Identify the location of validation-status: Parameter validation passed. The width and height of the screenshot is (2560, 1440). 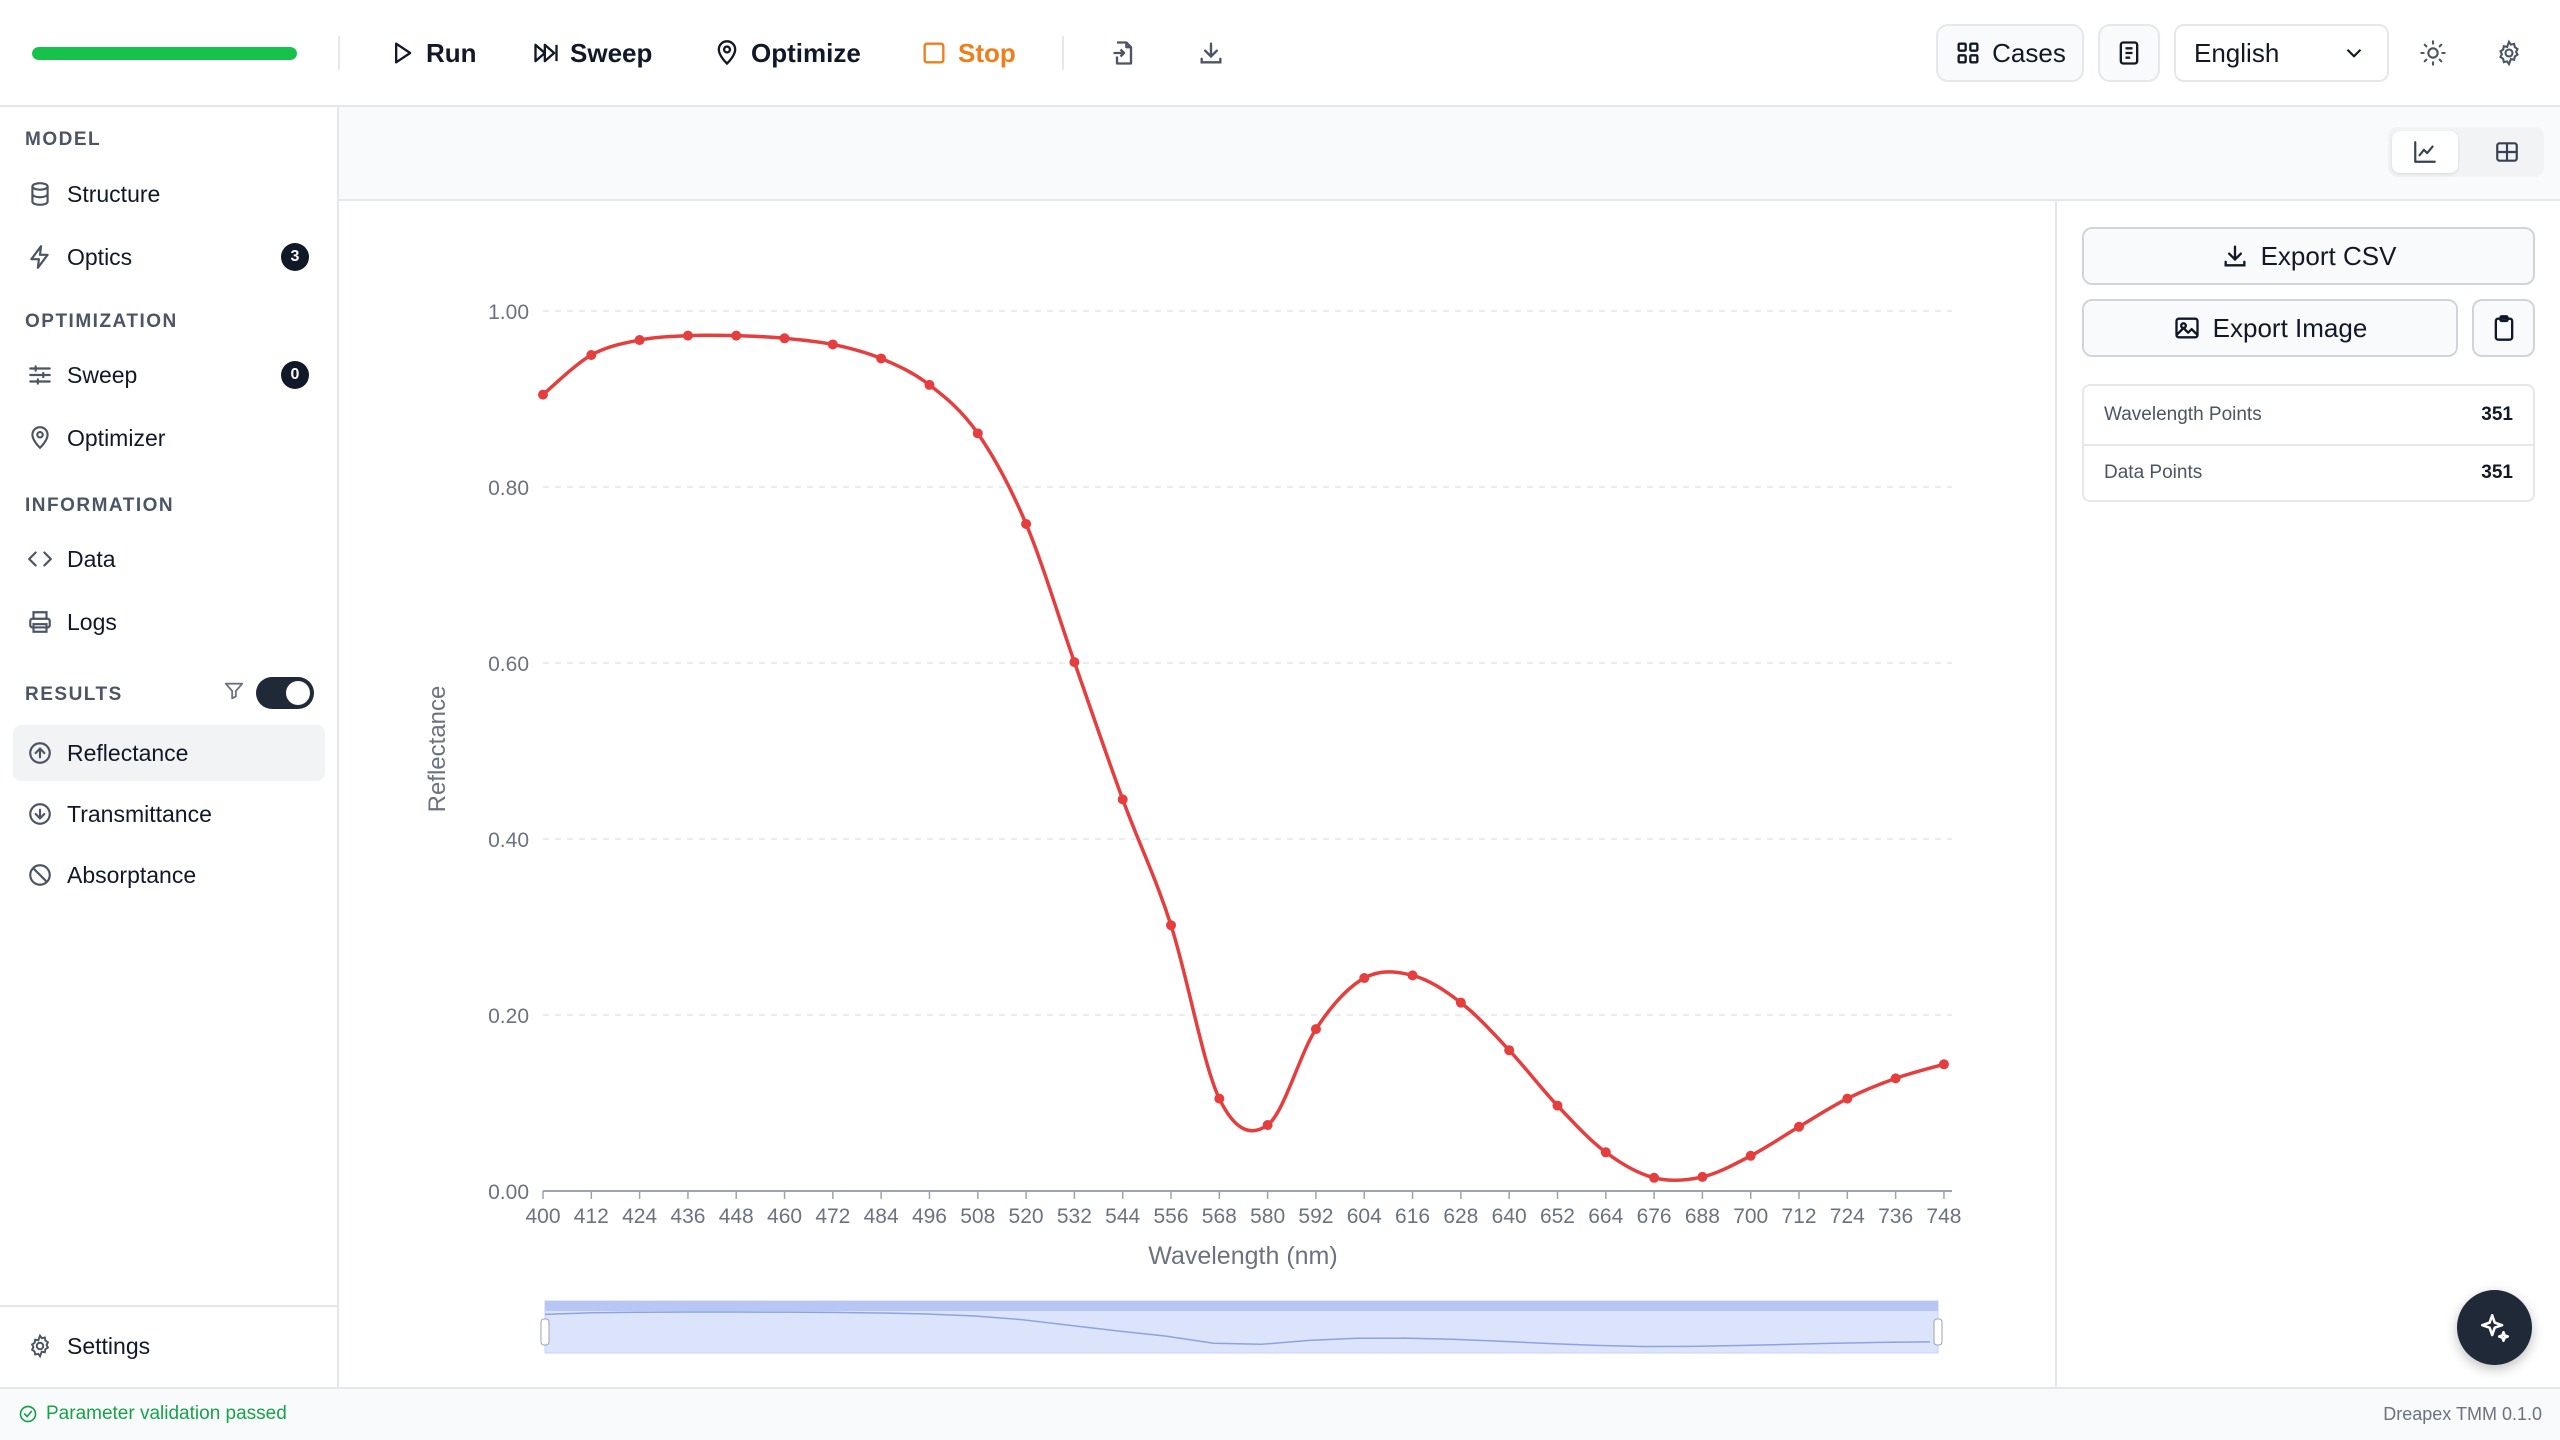
(152, 1414).